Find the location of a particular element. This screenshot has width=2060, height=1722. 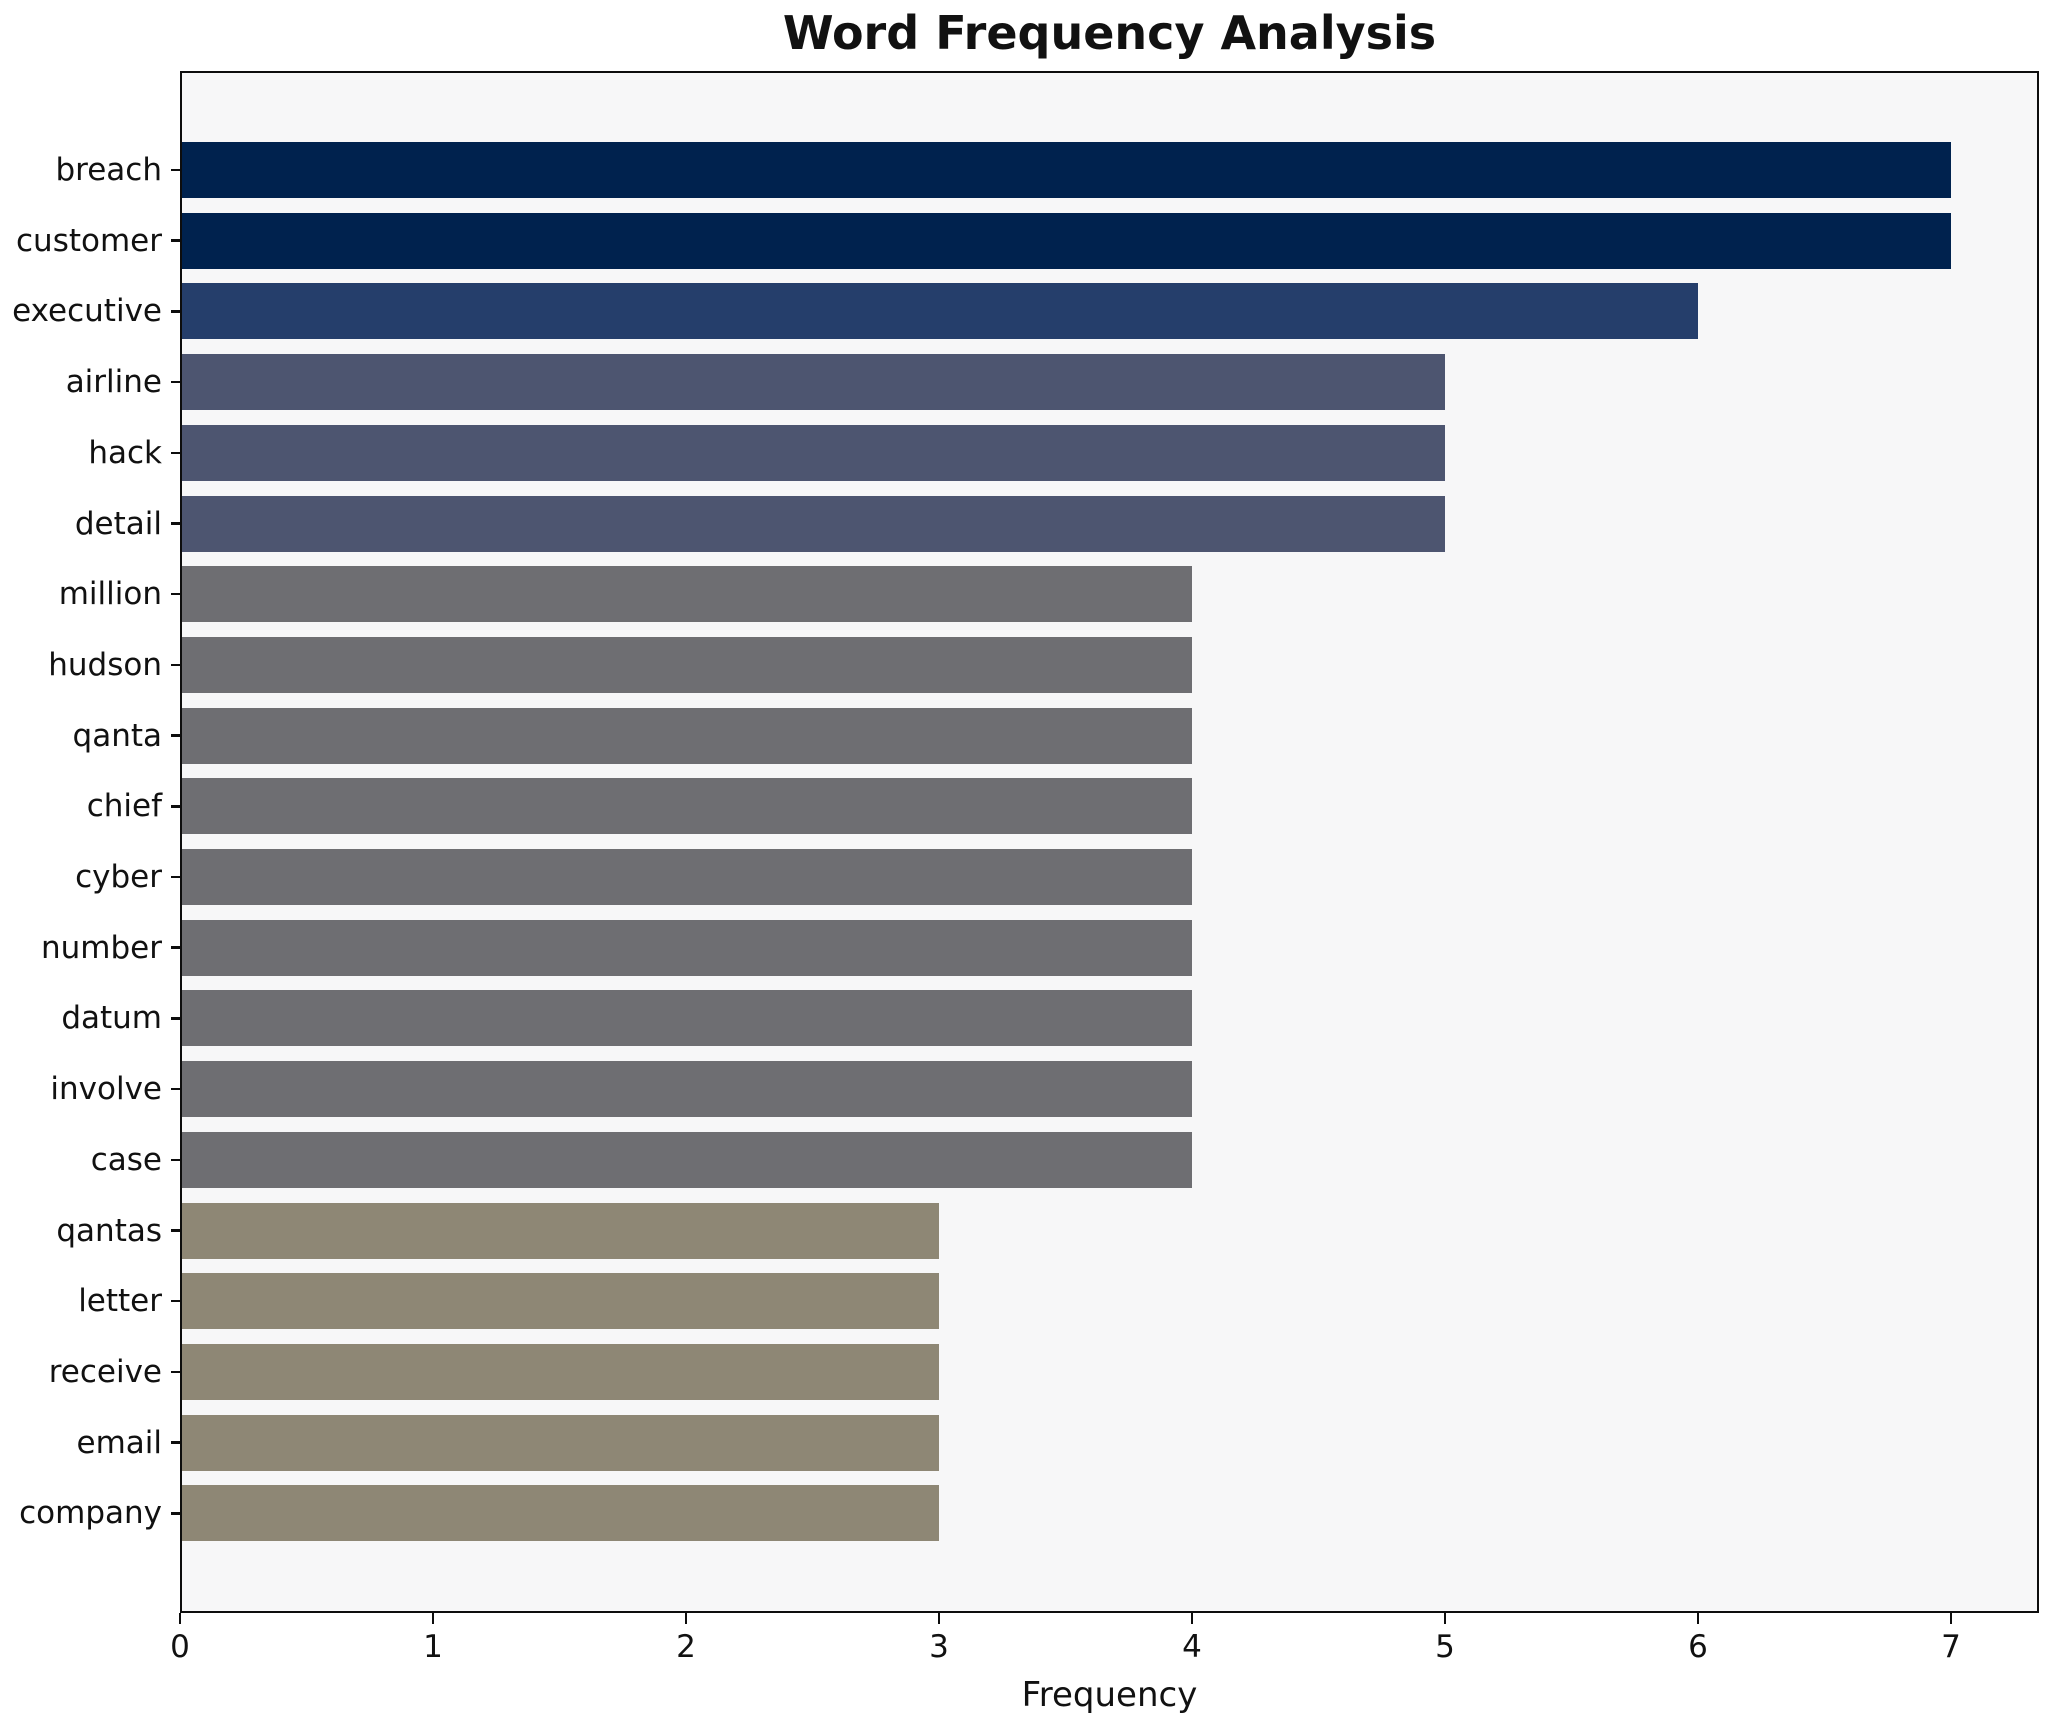

y-tick-label: qantas is located at coordinates (109, 1230).